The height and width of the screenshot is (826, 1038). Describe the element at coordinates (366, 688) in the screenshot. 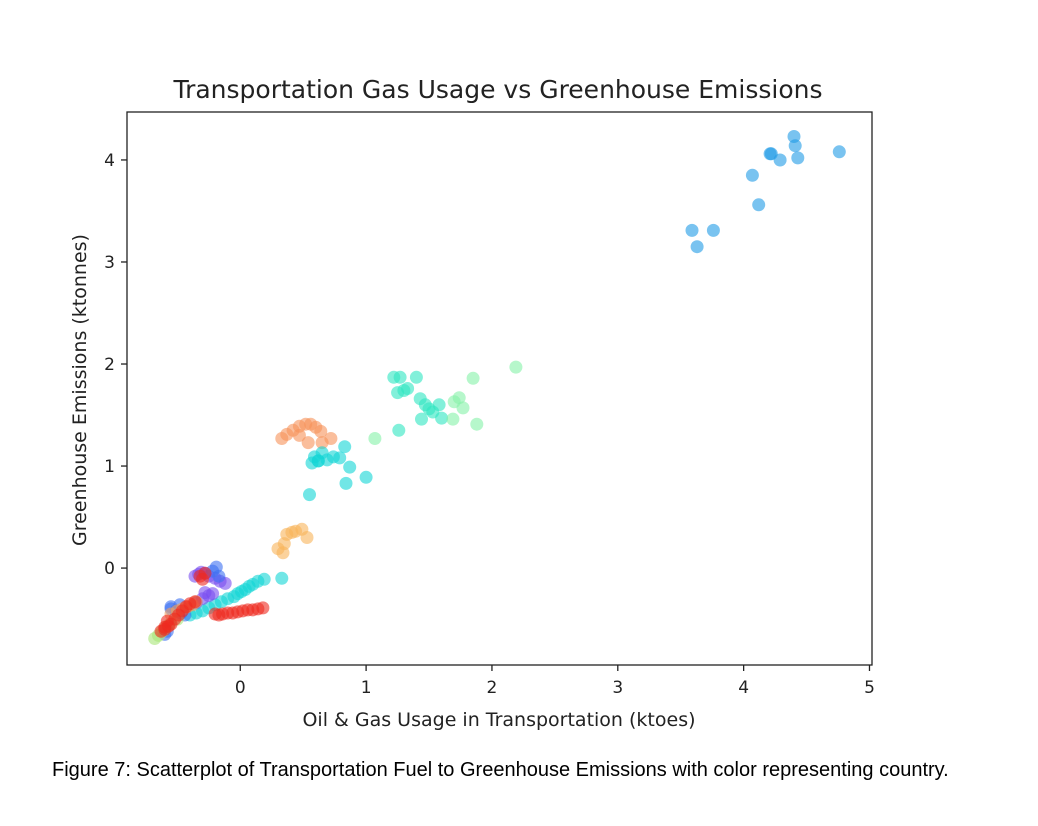

I see `x-tick-label: 1` at that location.